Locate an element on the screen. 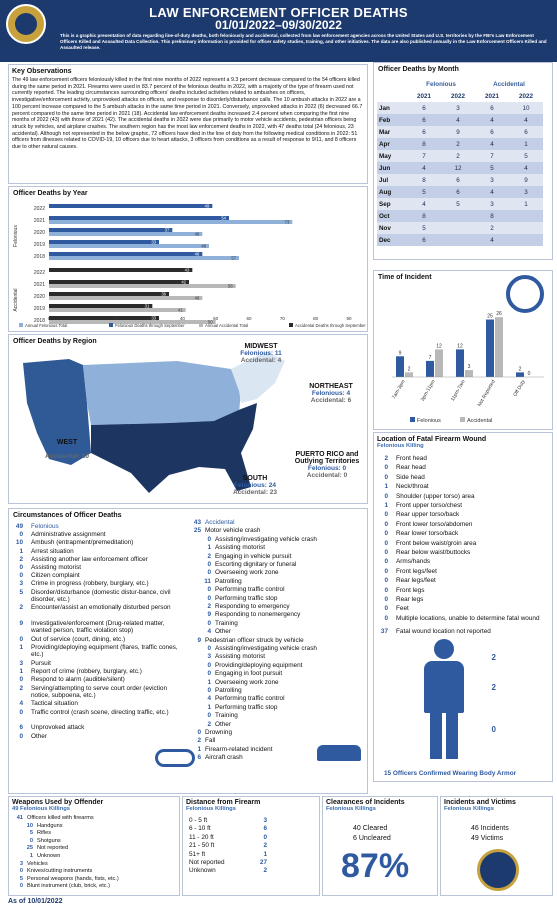  tod-title: Time of Incident is located at coordinates (405, 277).